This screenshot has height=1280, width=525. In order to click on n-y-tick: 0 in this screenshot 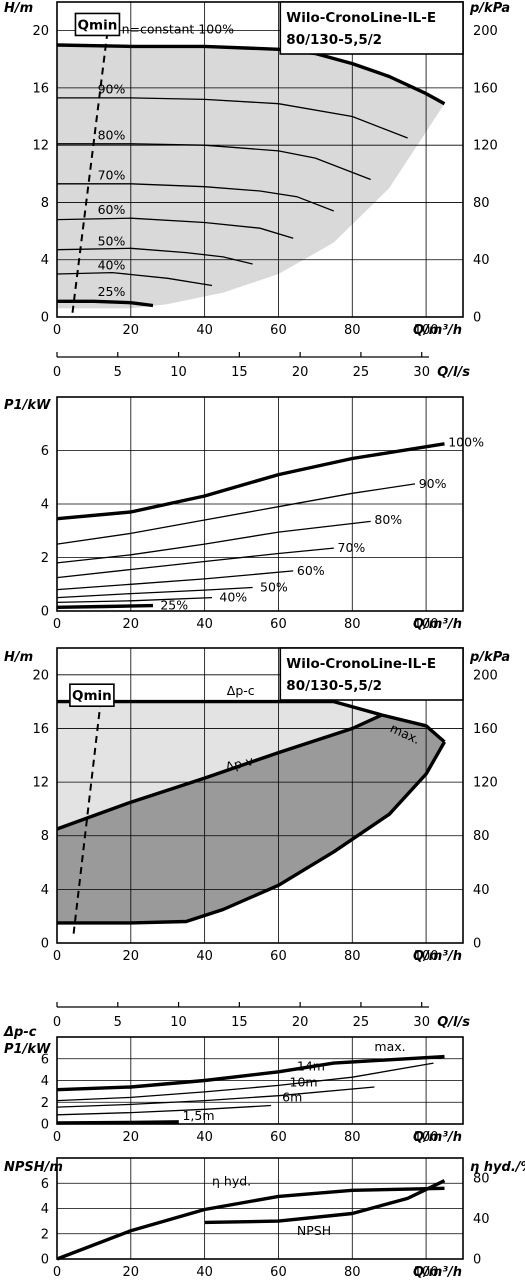, I will do `click(45, 1260)`.